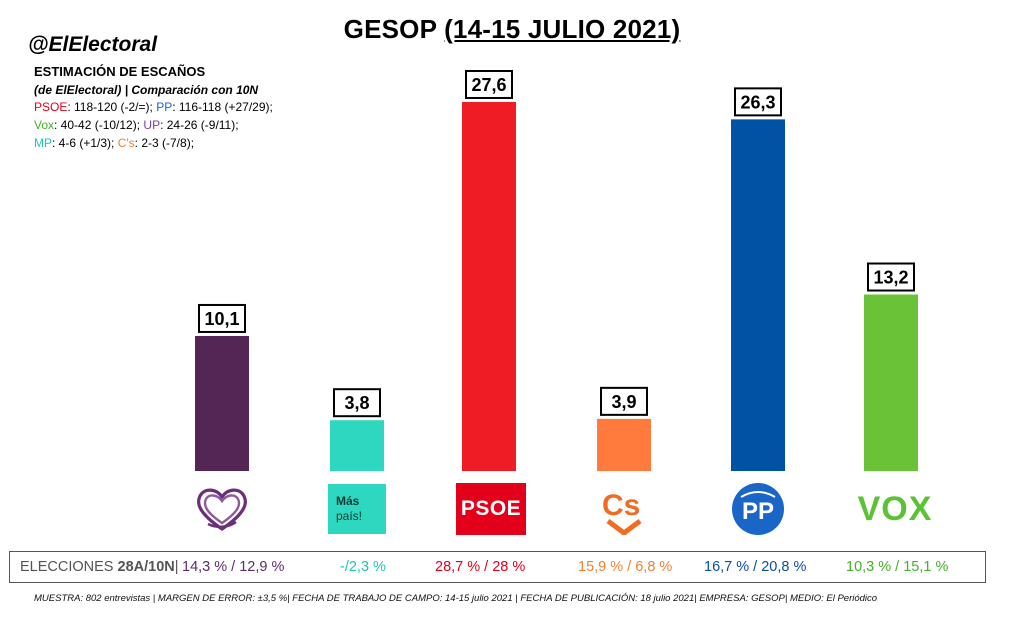 This screenshot has width=1024, height=625. What do you see at coordinates (625, 567) in the screenshot?
I see `result-cs: 15,9 % / 6,8 %` at bounding box center [625, 567].